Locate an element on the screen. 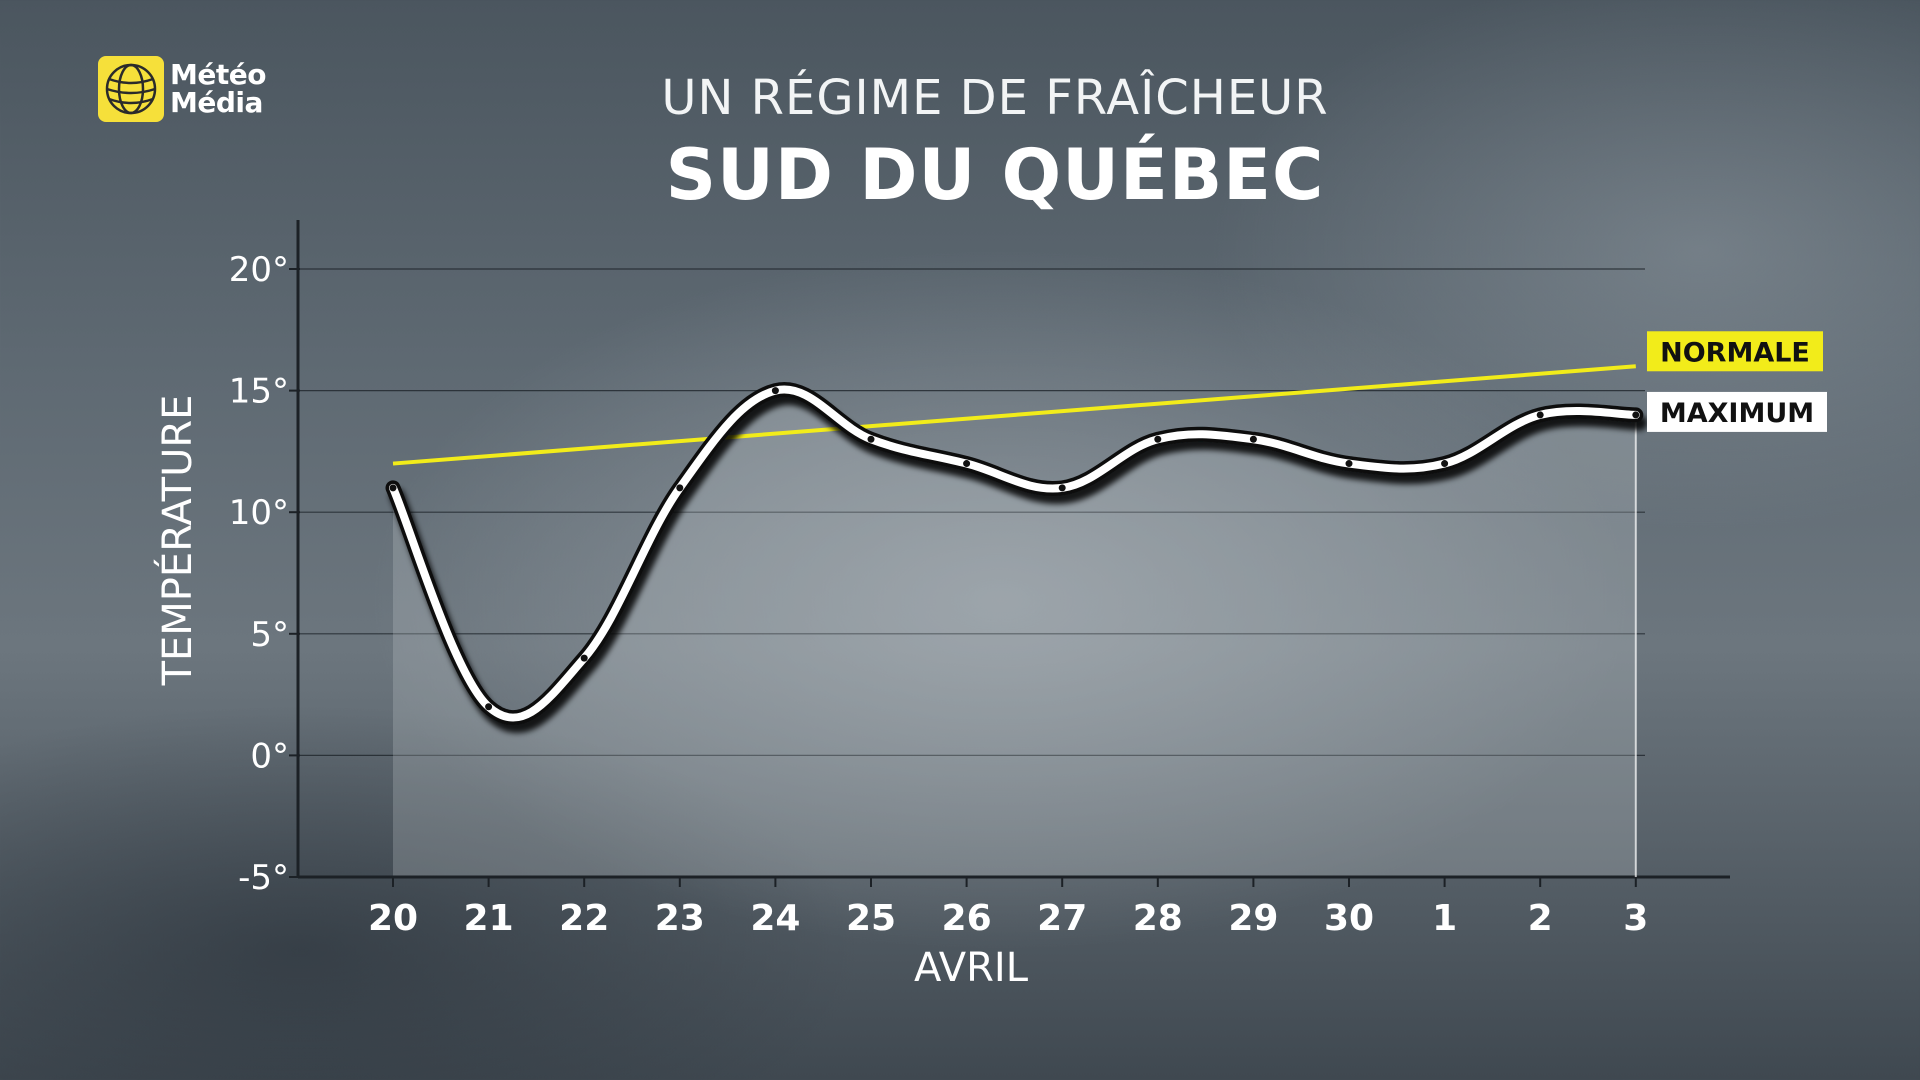 The height and width of the screenshot is (1080, 1920). x-tick-label: 2 is located at coordinates (1540, 918).